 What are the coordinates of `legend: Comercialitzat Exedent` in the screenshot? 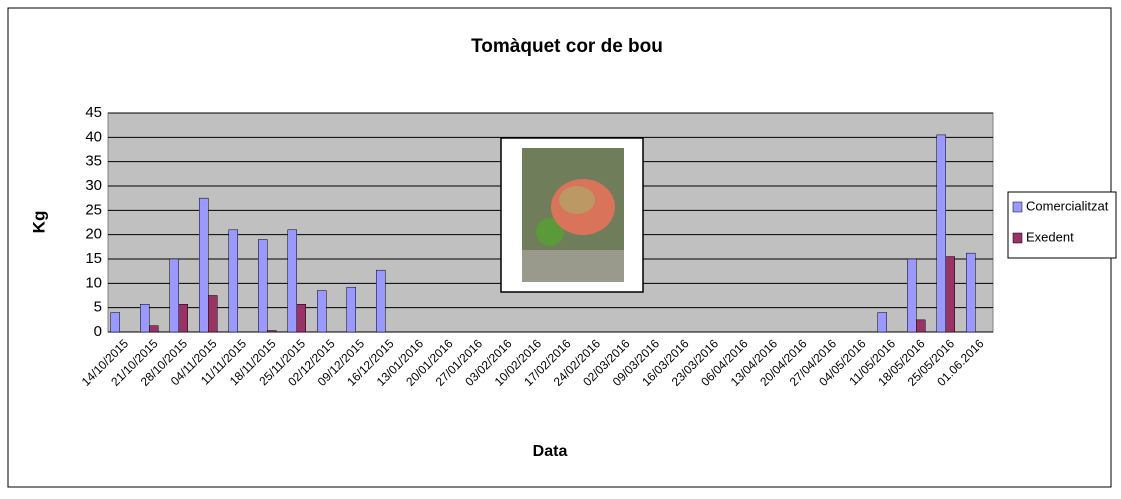 It's located at (1060, 221).